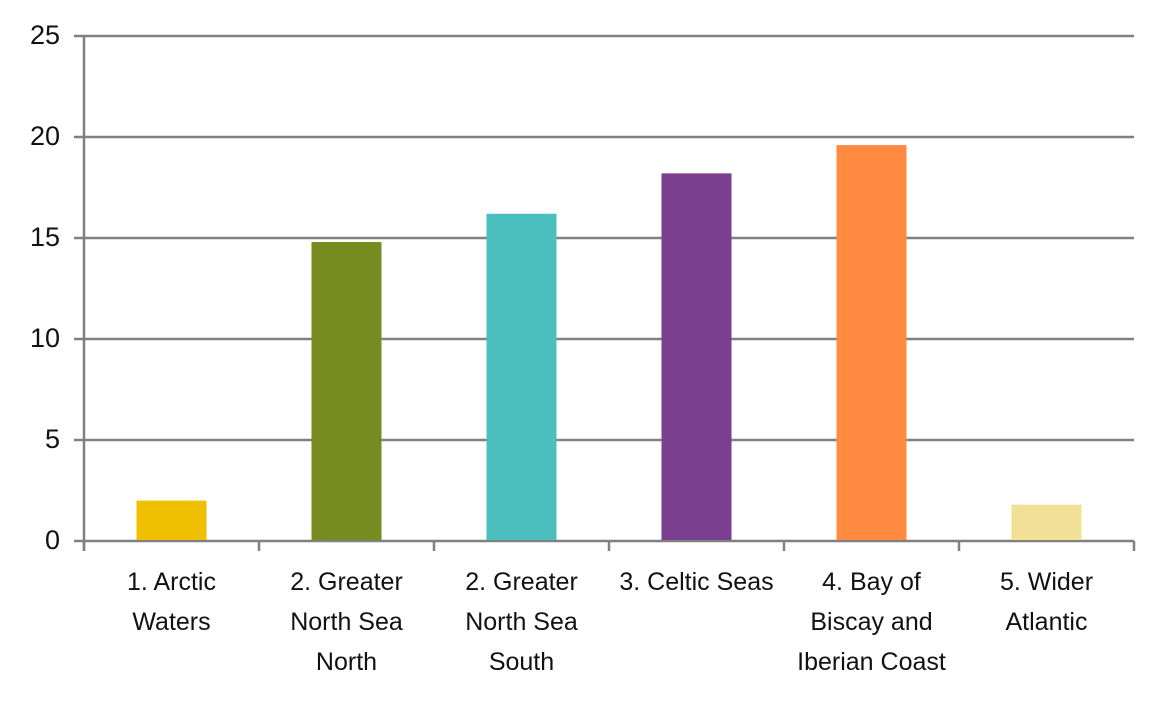 The width and height of the screenshot is (1170, 702). I want to click on y-tick-label: 15, so click(44, 237).